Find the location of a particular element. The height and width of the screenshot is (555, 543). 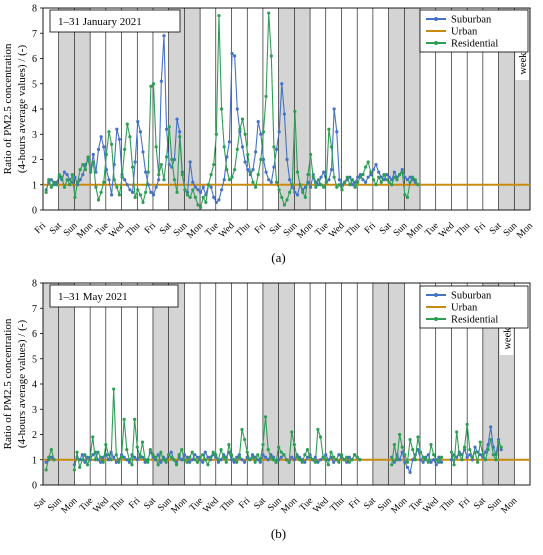

series-line-residential is located at coordinates (416, 449).